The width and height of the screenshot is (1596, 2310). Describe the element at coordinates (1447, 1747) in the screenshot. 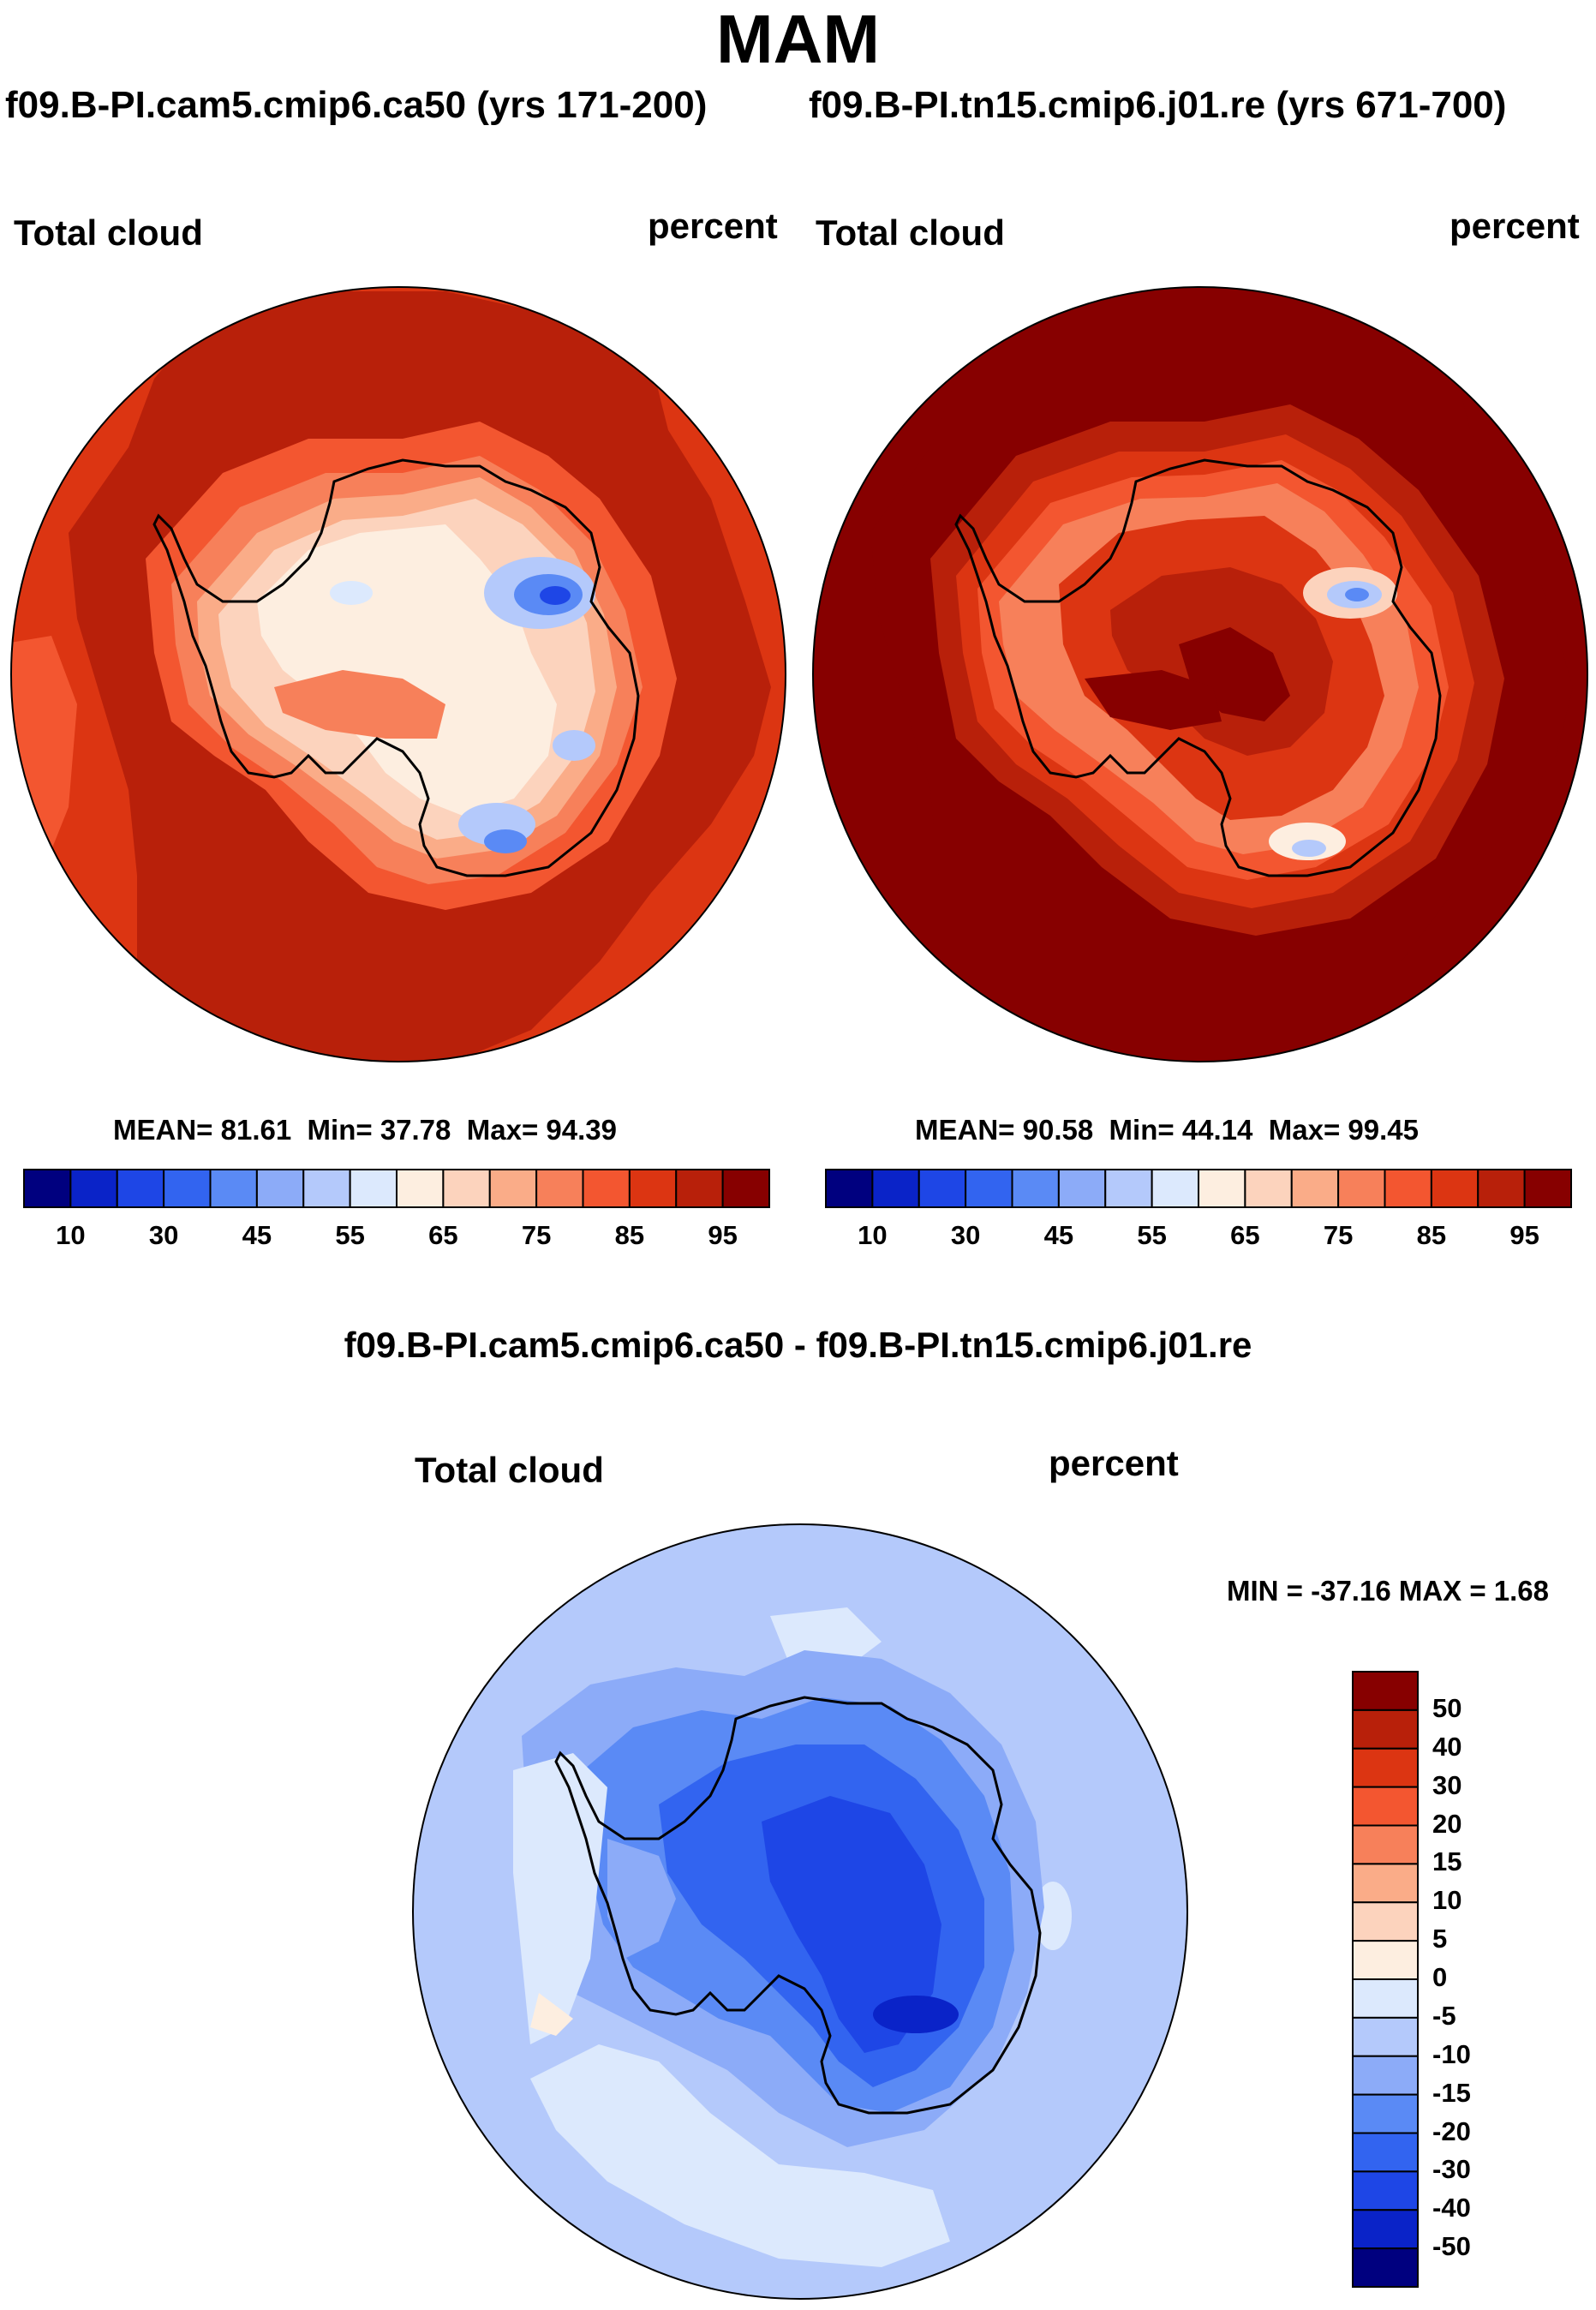

I see `diff-colorbar-tick: 40` at that location.